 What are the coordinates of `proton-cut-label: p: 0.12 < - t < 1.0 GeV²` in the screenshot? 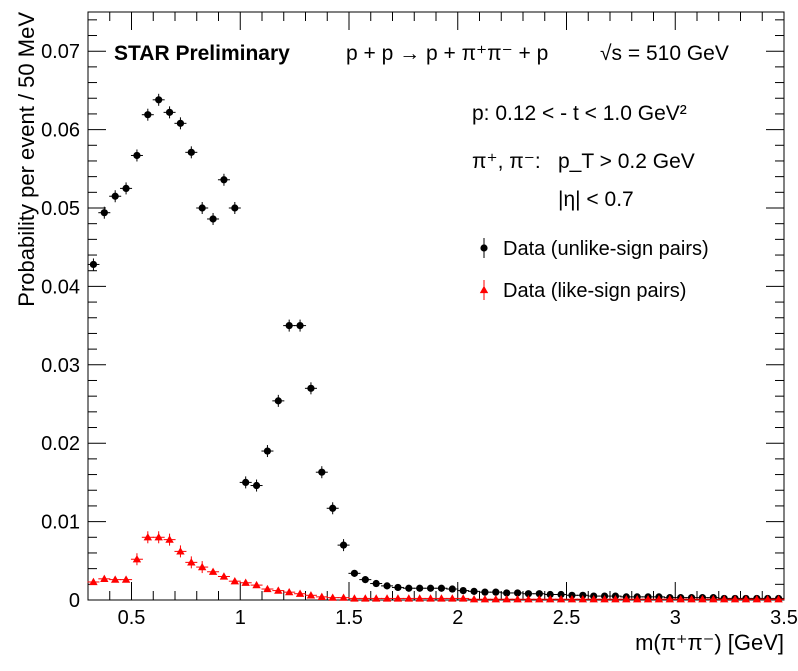 It's located at (579, 113).